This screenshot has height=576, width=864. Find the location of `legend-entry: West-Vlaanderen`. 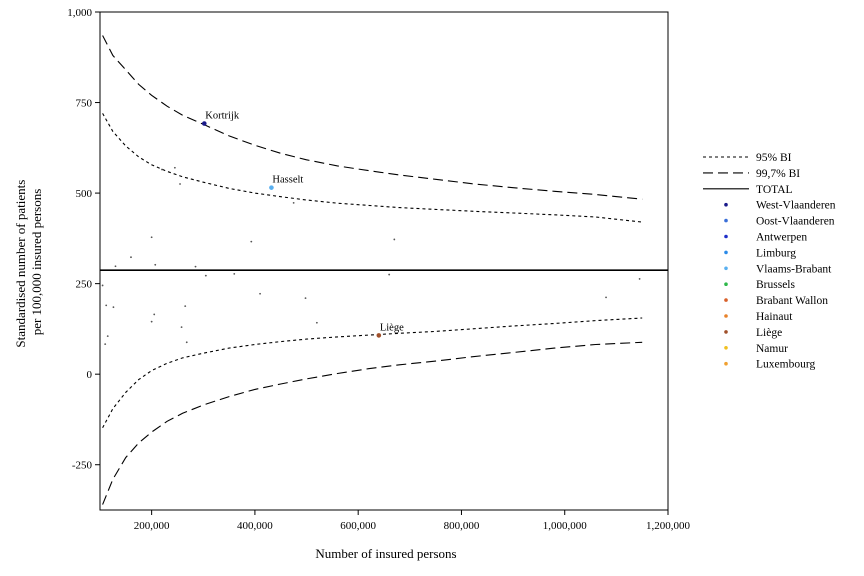

legend-entry: West-Vlaanderen is located at coordinates (796, 206).